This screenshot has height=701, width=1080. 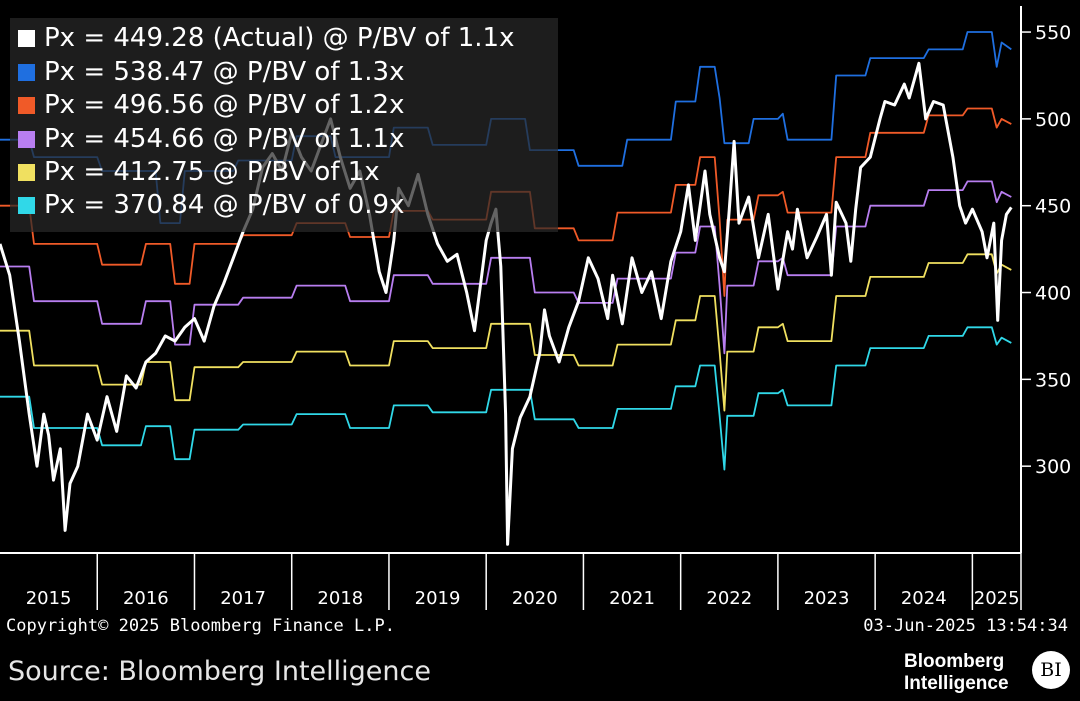 What do you see at coordinates (224, 139) in the screenshot?
I see `legend-label-1-1x: Px = 454.66 @ P/BV of 1.1x` at bounding box center [224, 139].